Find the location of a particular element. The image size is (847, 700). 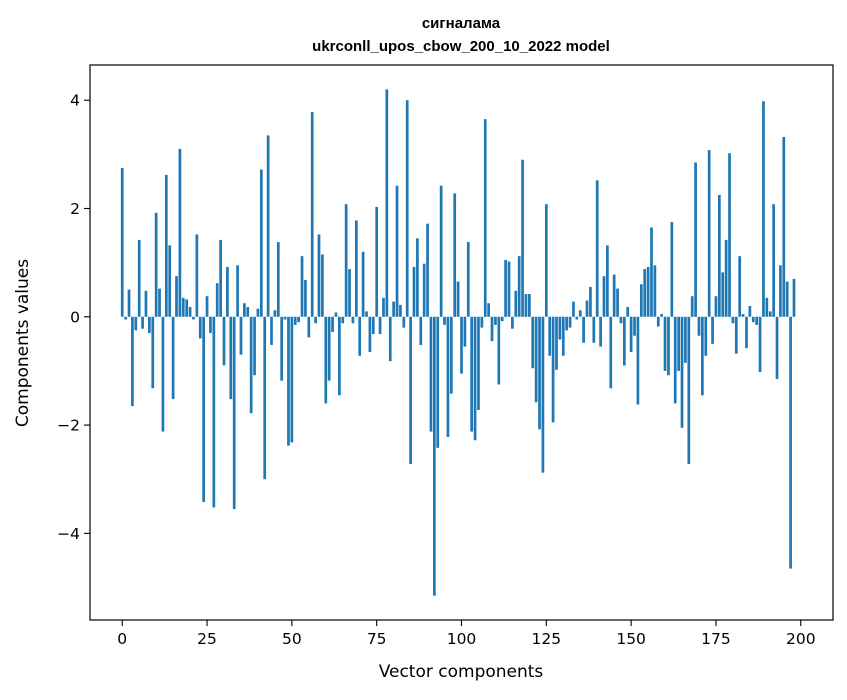

x-tick-label: 150 is located at coordinates (631, 639).